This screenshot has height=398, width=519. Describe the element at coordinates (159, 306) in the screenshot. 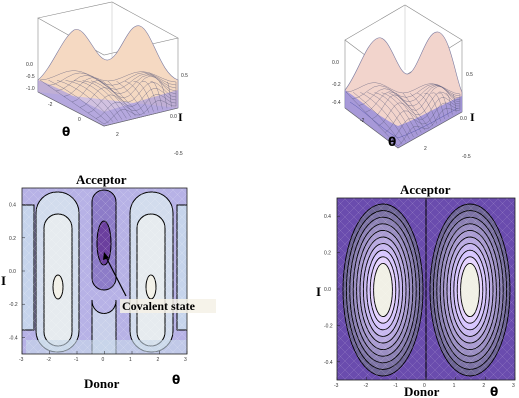

I see `annotation-covalent-state: Covalent state` at that location.